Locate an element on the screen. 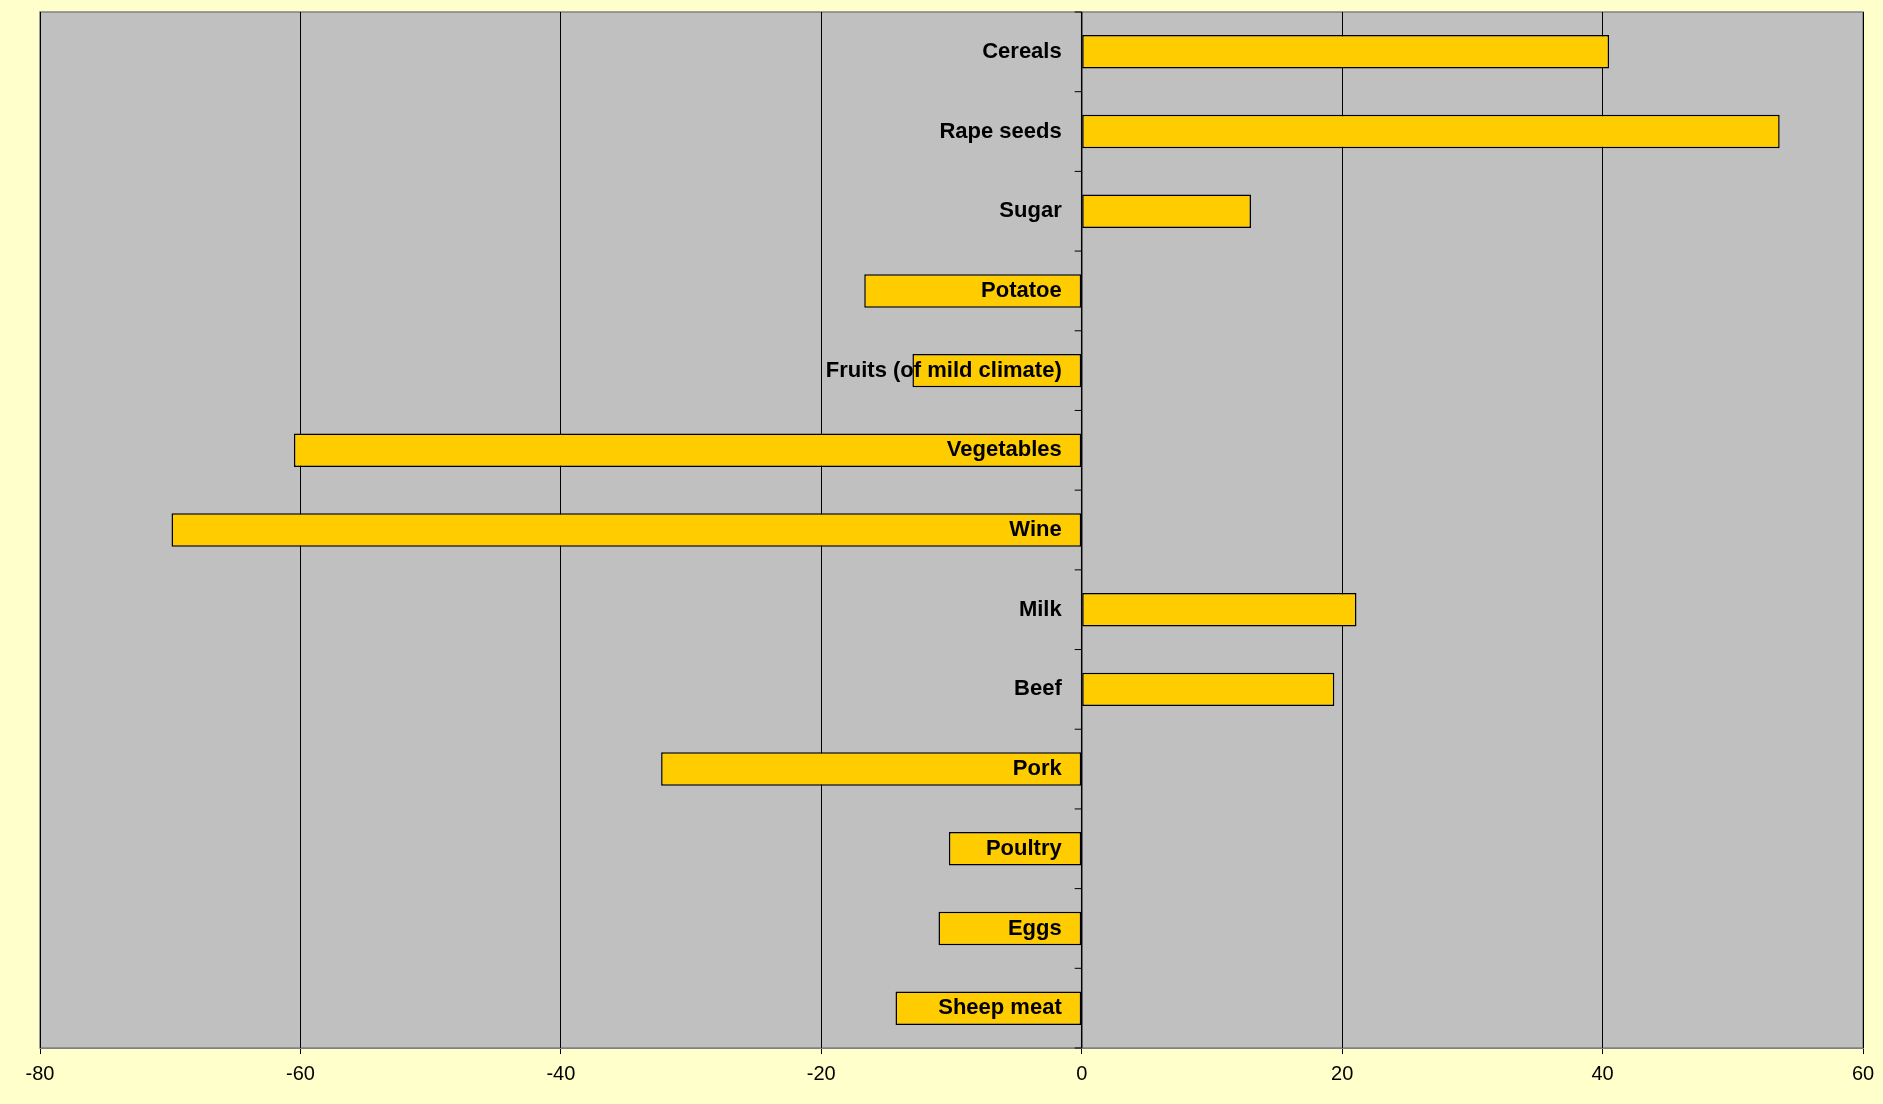  x-tick-label: 20 is located at coordinates (1342, 1072).